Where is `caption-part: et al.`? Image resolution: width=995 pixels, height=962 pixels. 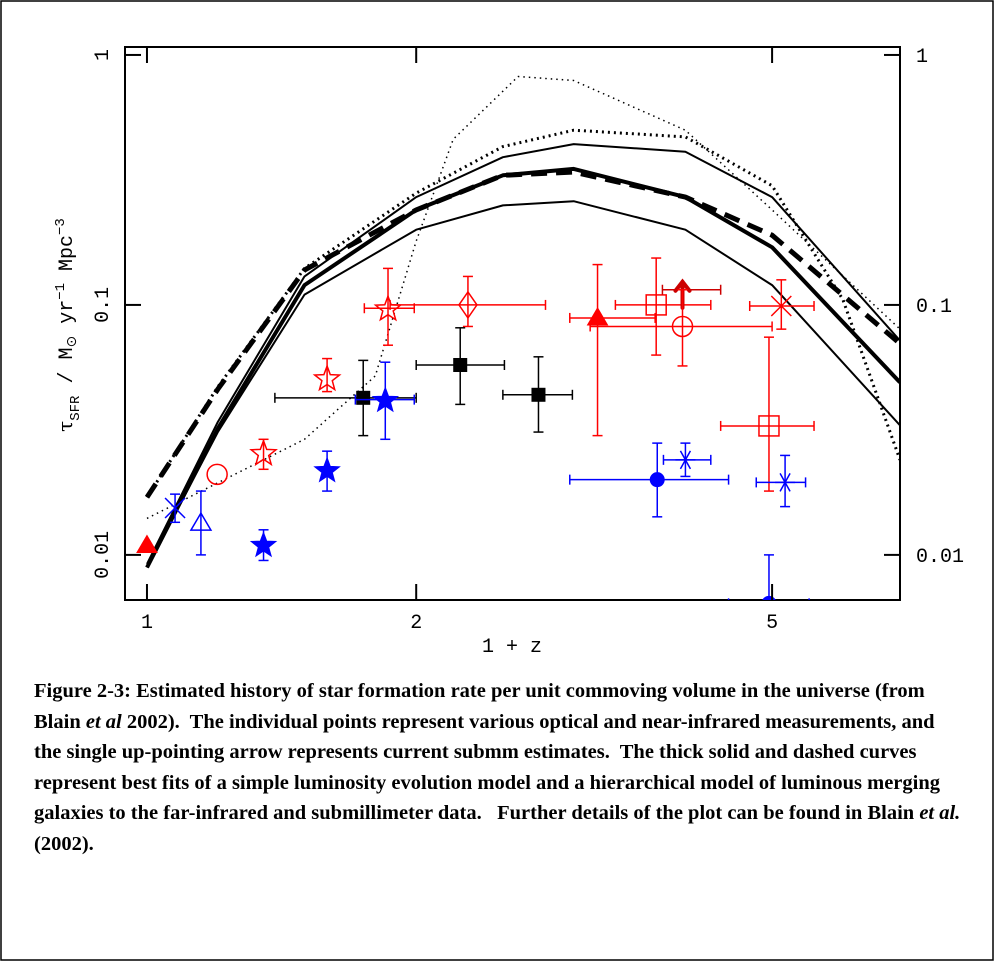
caption-part: et al. is located at coordinates (940, 813).